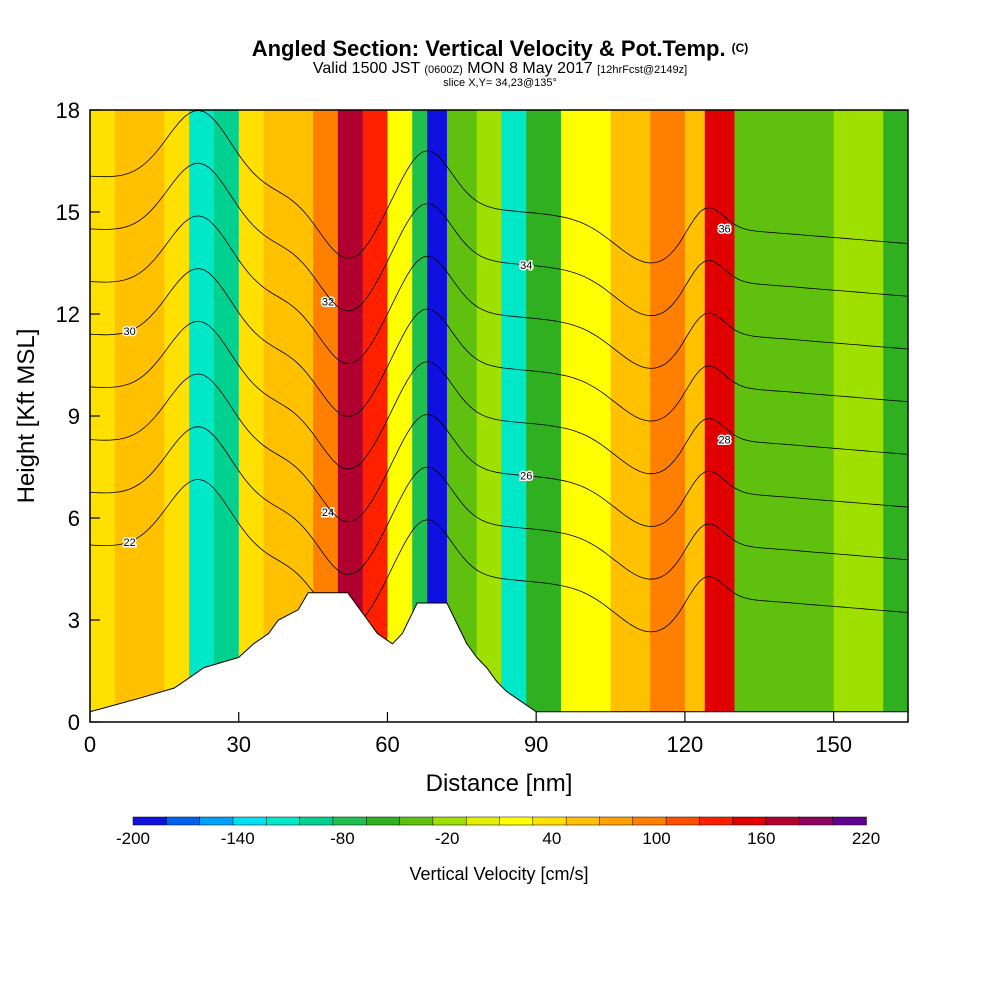 The image size is (1000, 1000). Describe the element at coordinates (238, 744) in the screenshot. I see `x-tick-label: 30` at that location.